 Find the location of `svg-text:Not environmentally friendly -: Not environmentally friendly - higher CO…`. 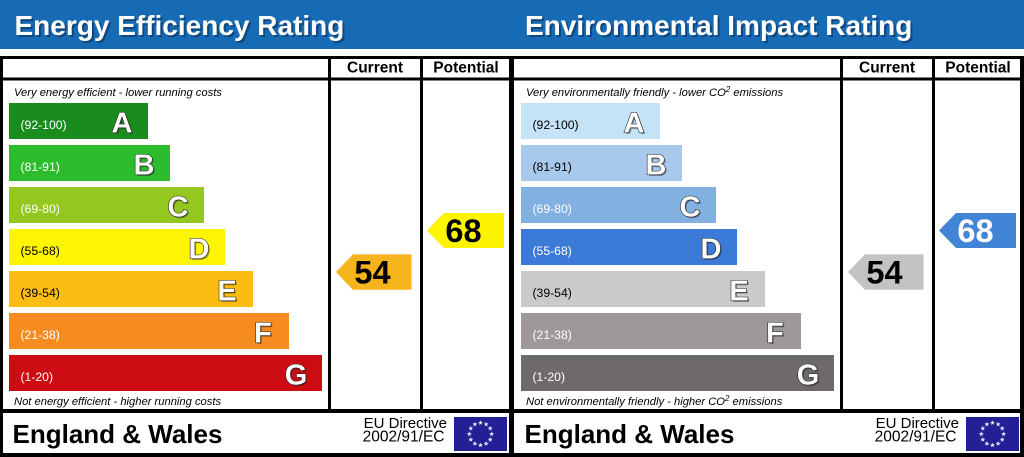

svg-text:Not environmentally friendly -: Not environmentally friendly - higher CO… is located at coordinates (654, 401).